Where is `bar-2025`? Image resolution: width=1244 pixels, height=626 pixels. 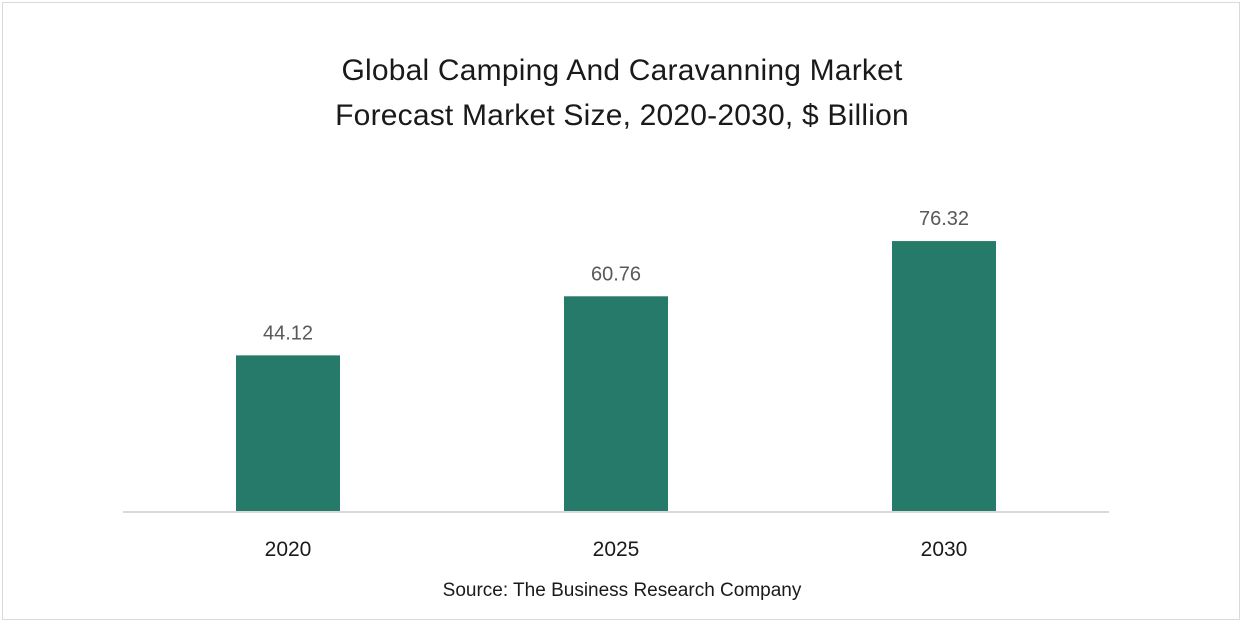
bar-2025 is located at coordinates (616, 404).